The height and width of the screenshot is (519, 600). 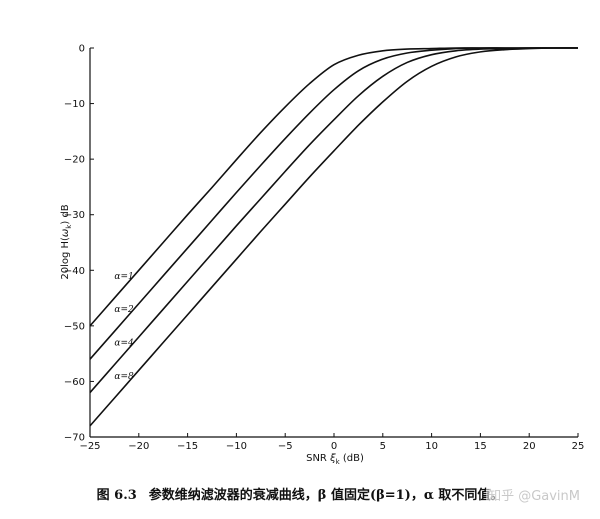 What do you see at coordinates (89, 446) in the screenshot?
I see `x-tick-label: −25` at bounding box center [89, 446].